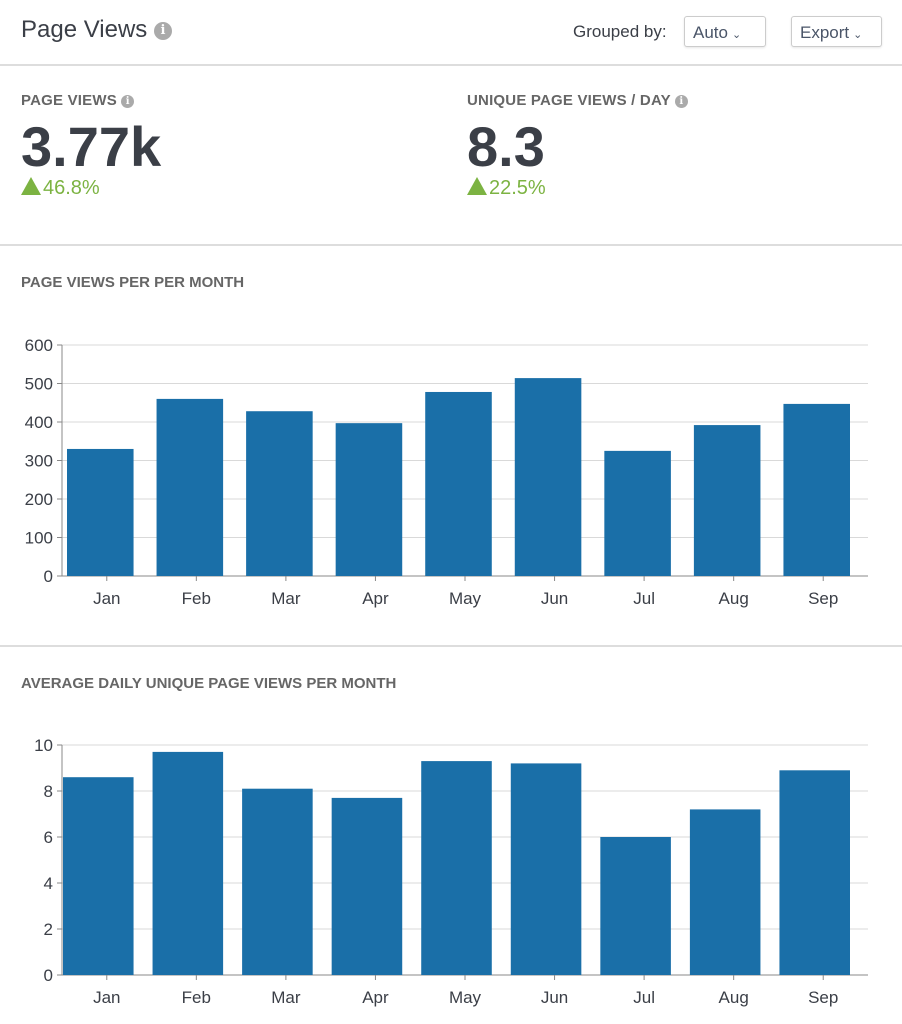 The width and height of the screenshot is (902, 1024). I want to click on header: Page Views i Grouped by: Auto ⌄ Export ⌄, so click(451, 33).